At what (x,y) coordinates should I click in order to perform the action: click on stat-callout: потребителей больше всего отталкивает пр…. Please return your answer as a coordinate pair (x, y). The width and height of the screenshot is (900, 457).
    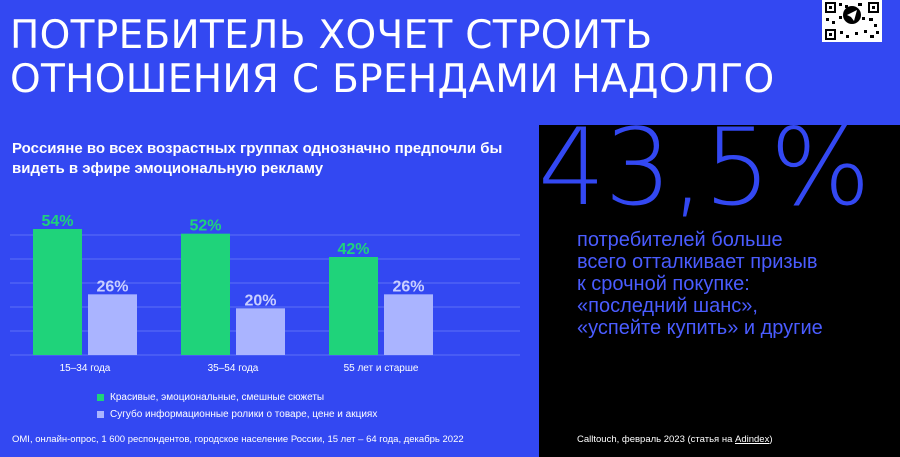
    Looking at the image, I should click on (727, 284).